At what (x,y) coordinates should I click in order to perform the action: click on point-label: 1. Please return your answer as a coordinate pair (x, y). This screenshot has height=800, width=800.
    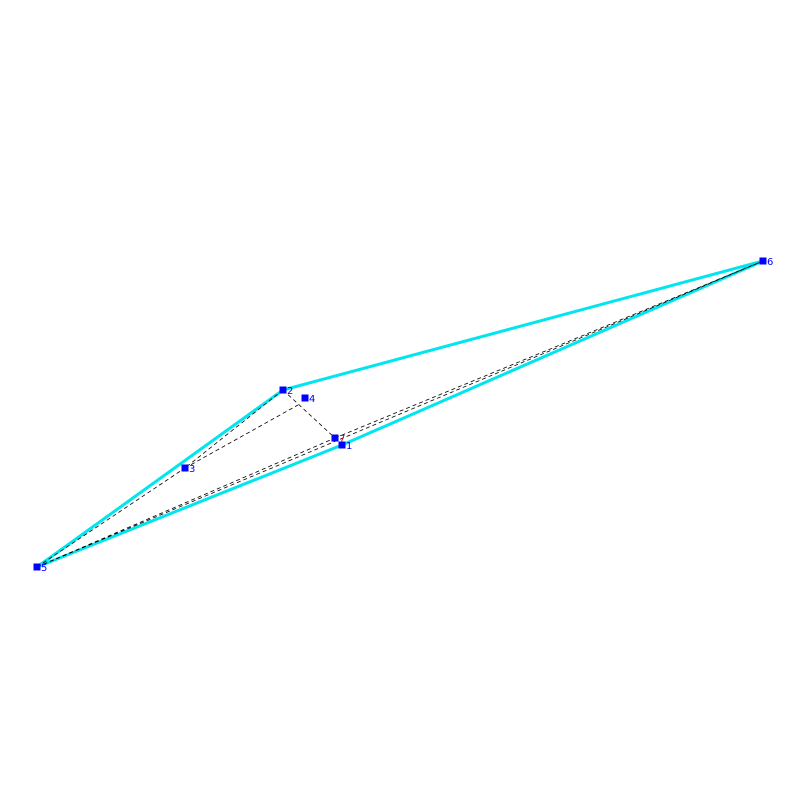
    Looking at the image, I should click on (349, 446).